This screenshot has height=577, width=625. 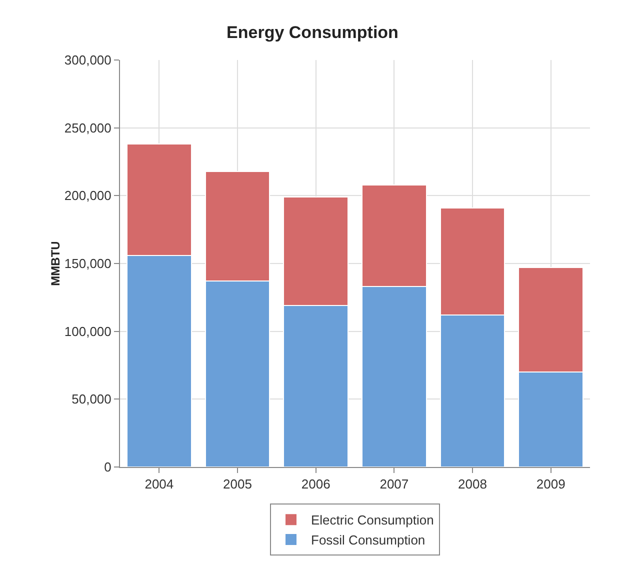 I want to click on y-tick-label: 300,000, so click(x=88, y=60).